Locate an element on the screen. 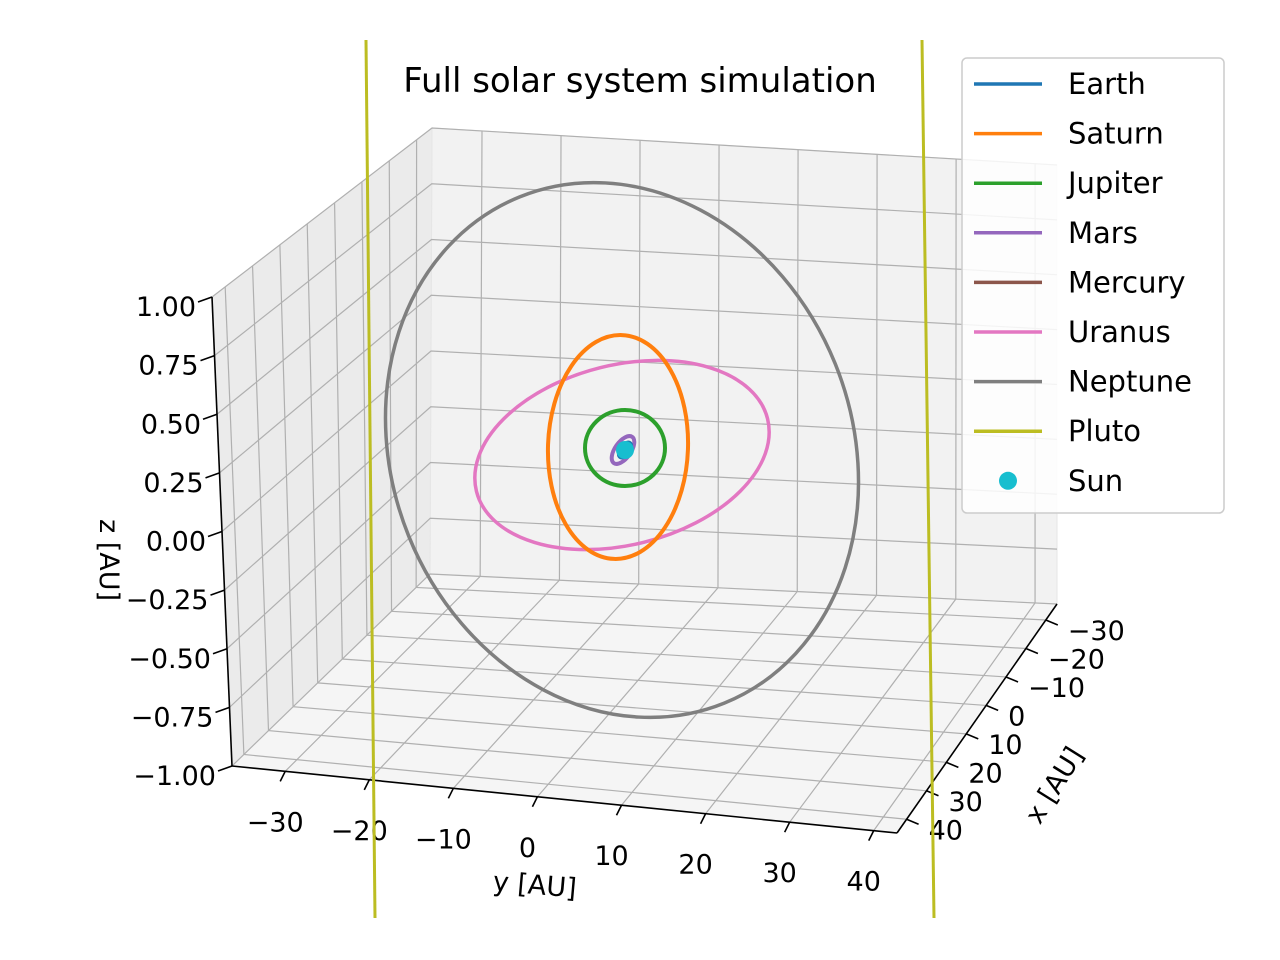 The height and width of the screenshot is (960, 1280). legend-label-earth: Earth is located at coordinates (1107, 84).